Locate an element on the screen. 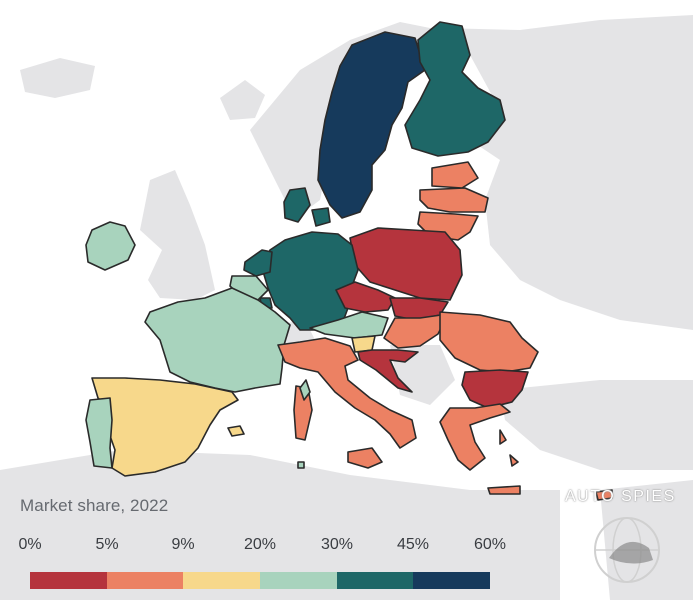  country-croatia is located at coordinates (388, 371).